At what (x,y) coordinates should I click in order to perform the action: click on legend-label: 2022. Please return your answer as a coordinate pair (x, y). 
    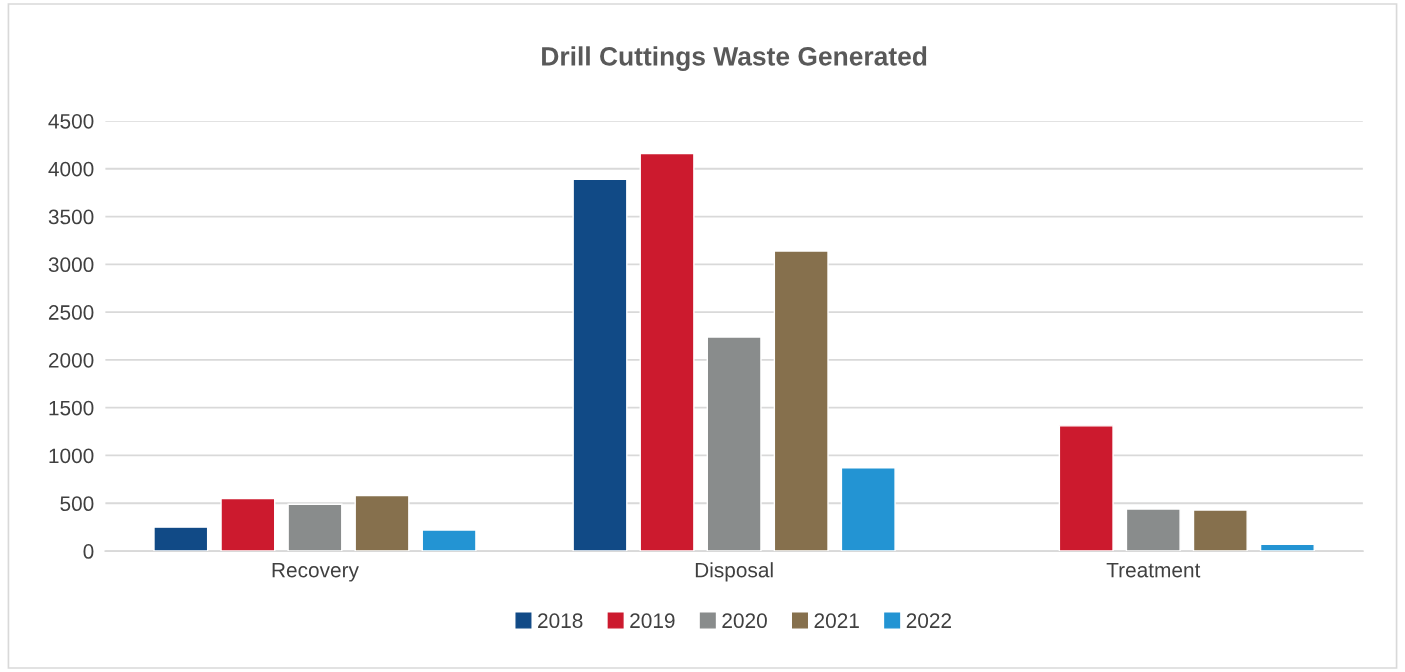
    Looking at the image, I should click on (929, 621).